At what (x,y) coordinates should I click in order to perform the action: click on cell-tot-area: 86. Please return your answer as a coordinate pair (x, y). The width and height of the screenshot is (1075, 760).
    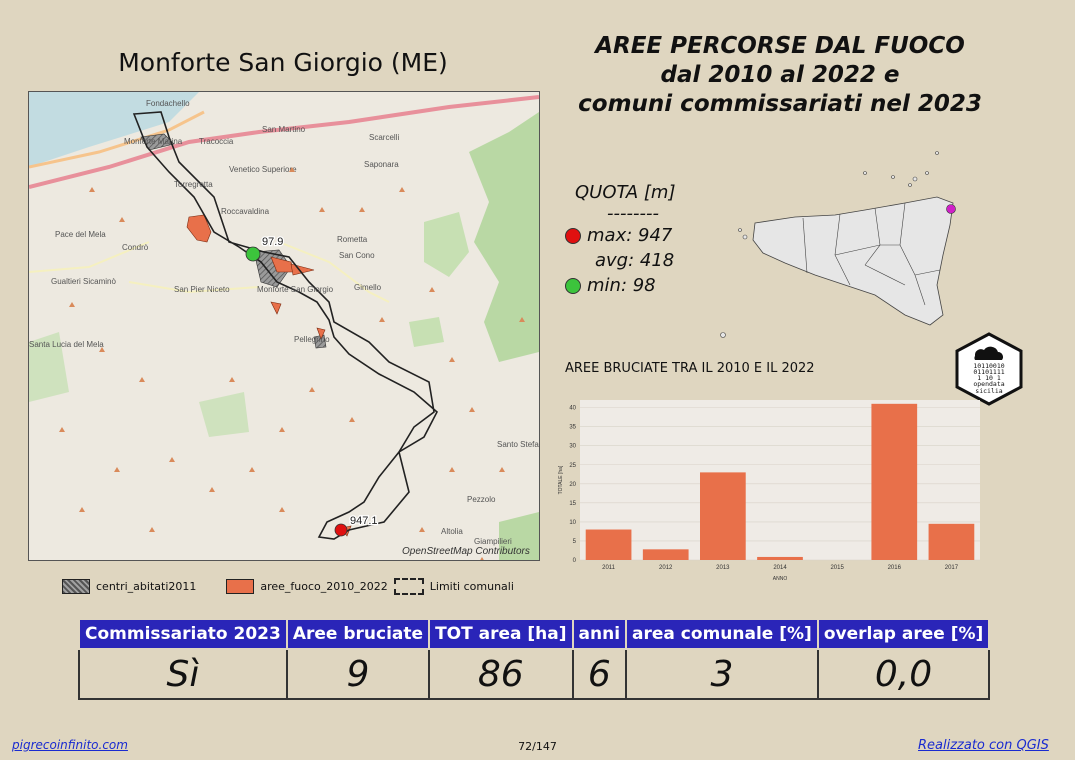
    Looking at the image, I should click on (501, 674).